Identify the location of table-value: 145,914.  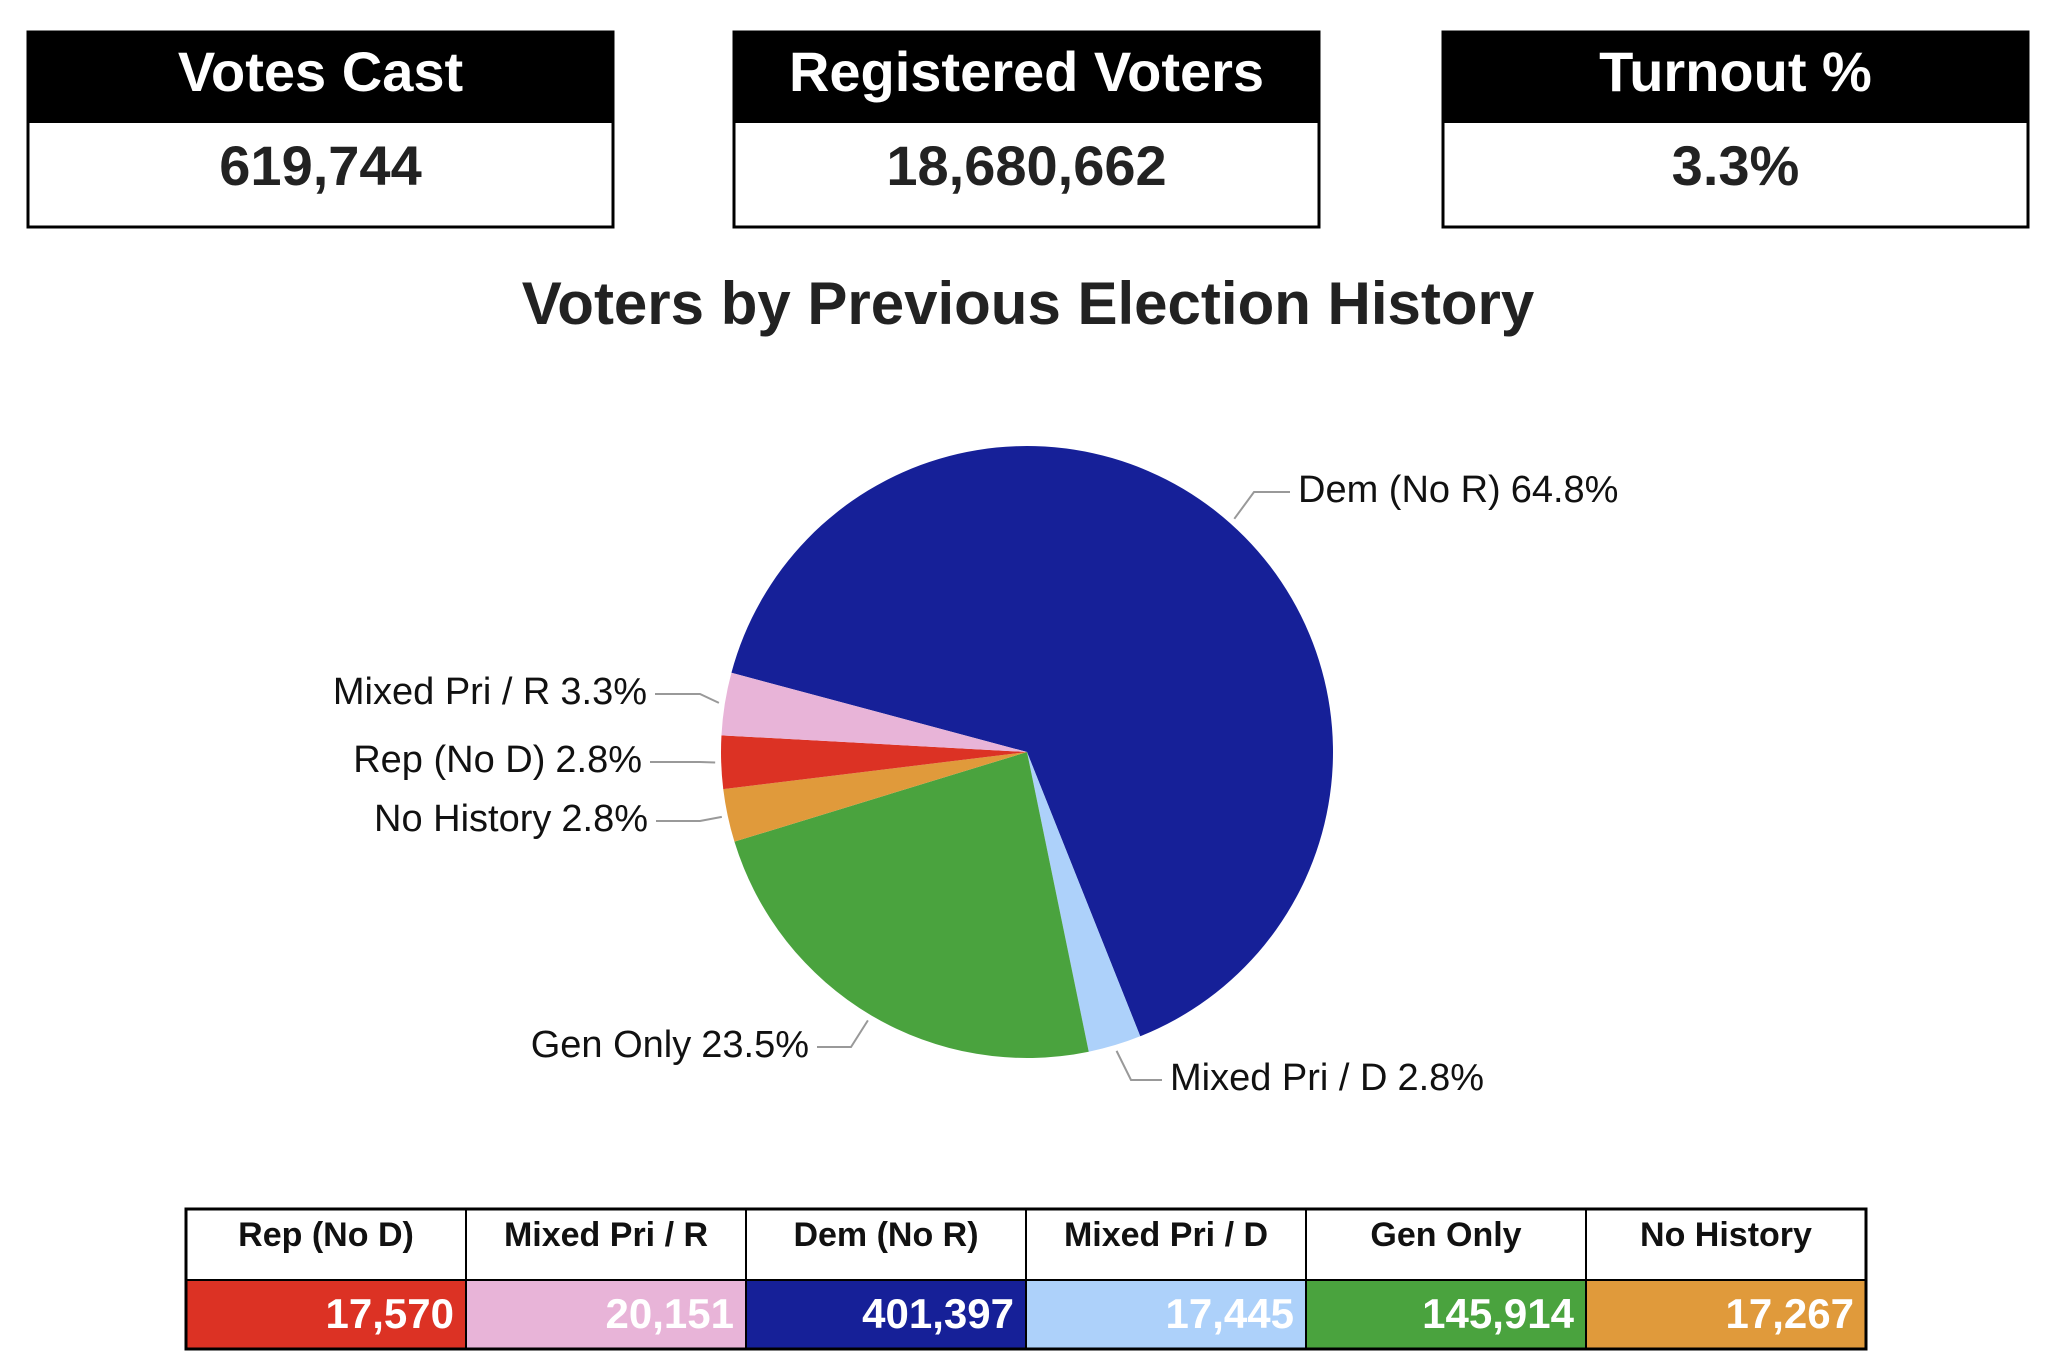
(1498, 1313).